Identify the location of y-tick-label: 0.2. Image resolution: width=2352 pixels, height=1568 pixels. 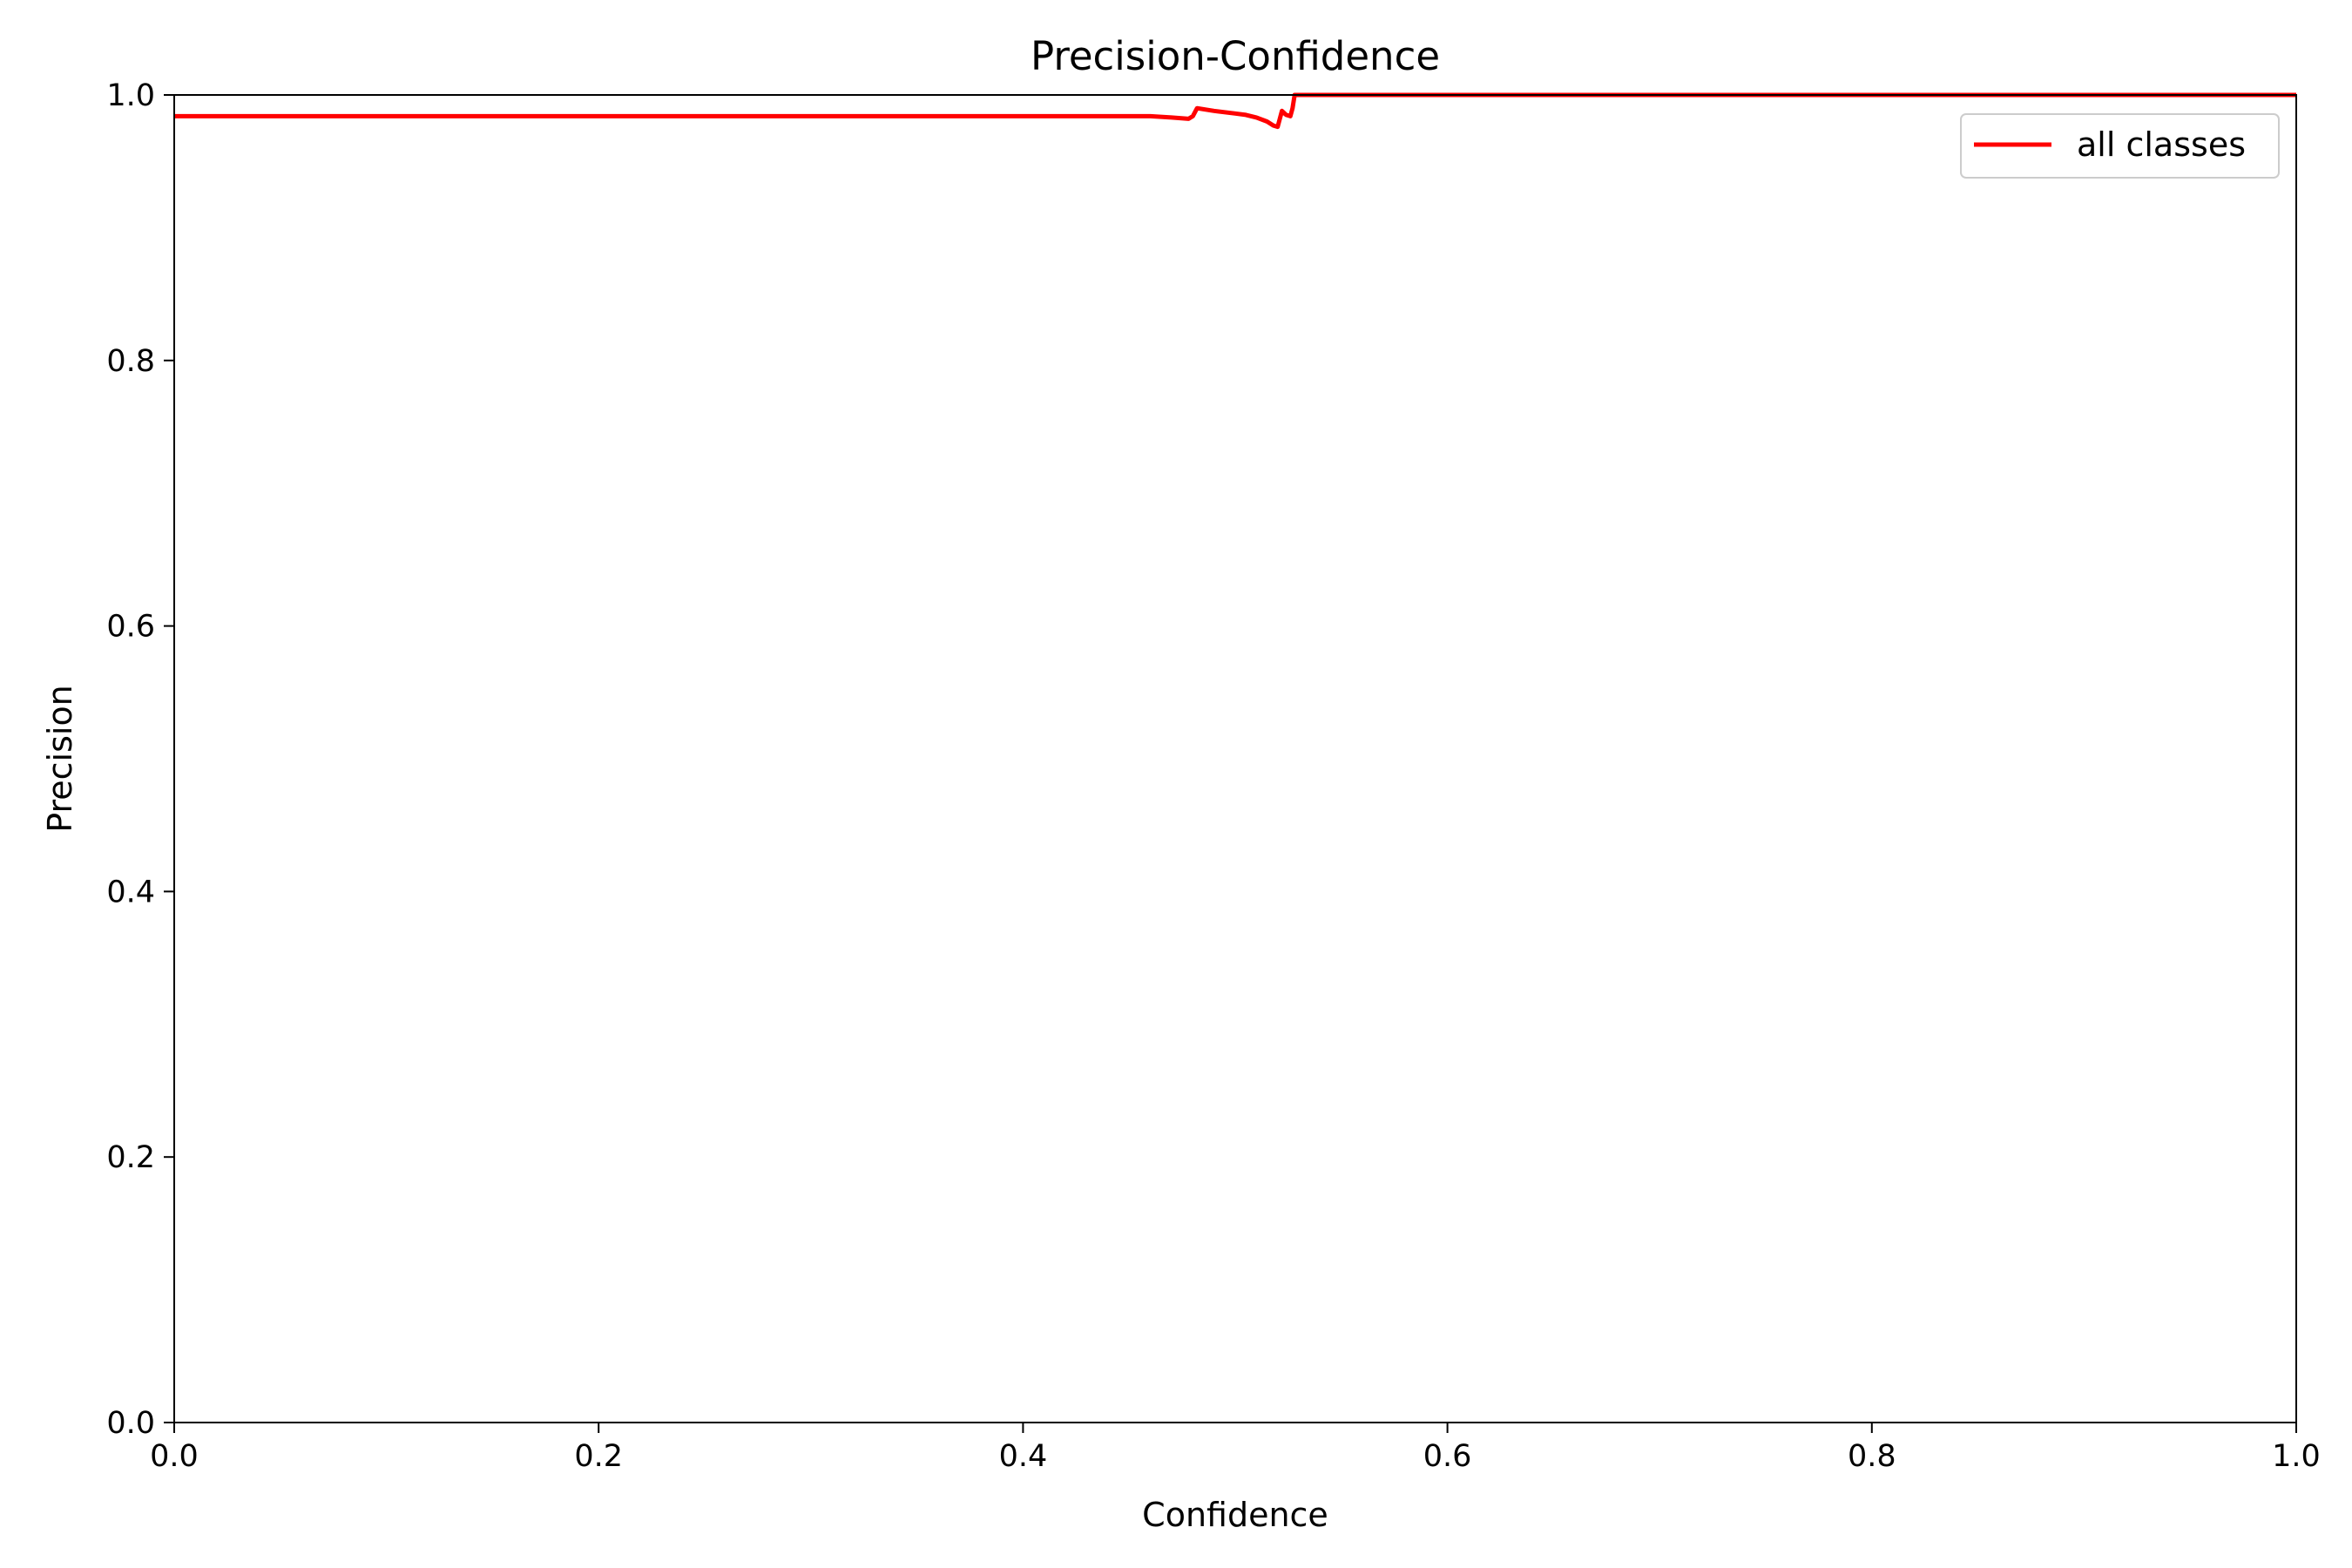
(130, 1157).